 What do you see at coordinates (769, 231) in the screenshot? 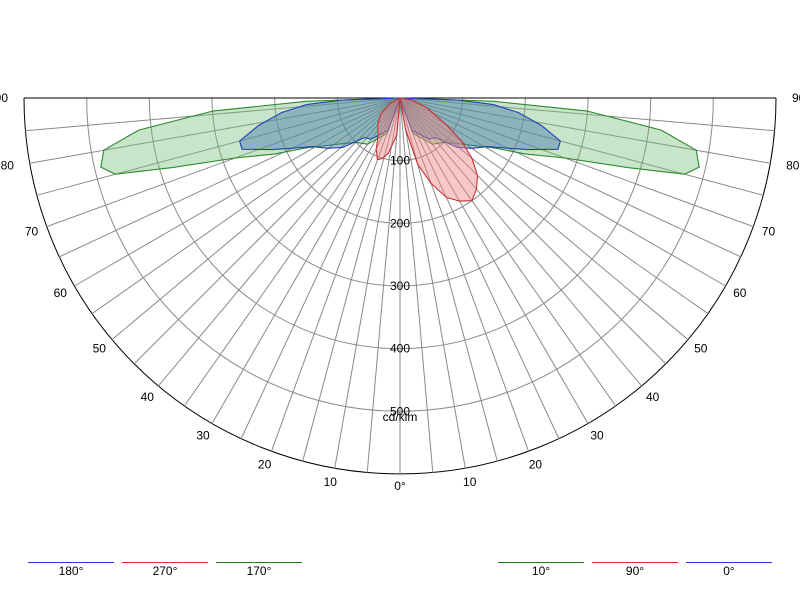
I see `angle-tick-label-right: 70` at bounding box center [769, 231].